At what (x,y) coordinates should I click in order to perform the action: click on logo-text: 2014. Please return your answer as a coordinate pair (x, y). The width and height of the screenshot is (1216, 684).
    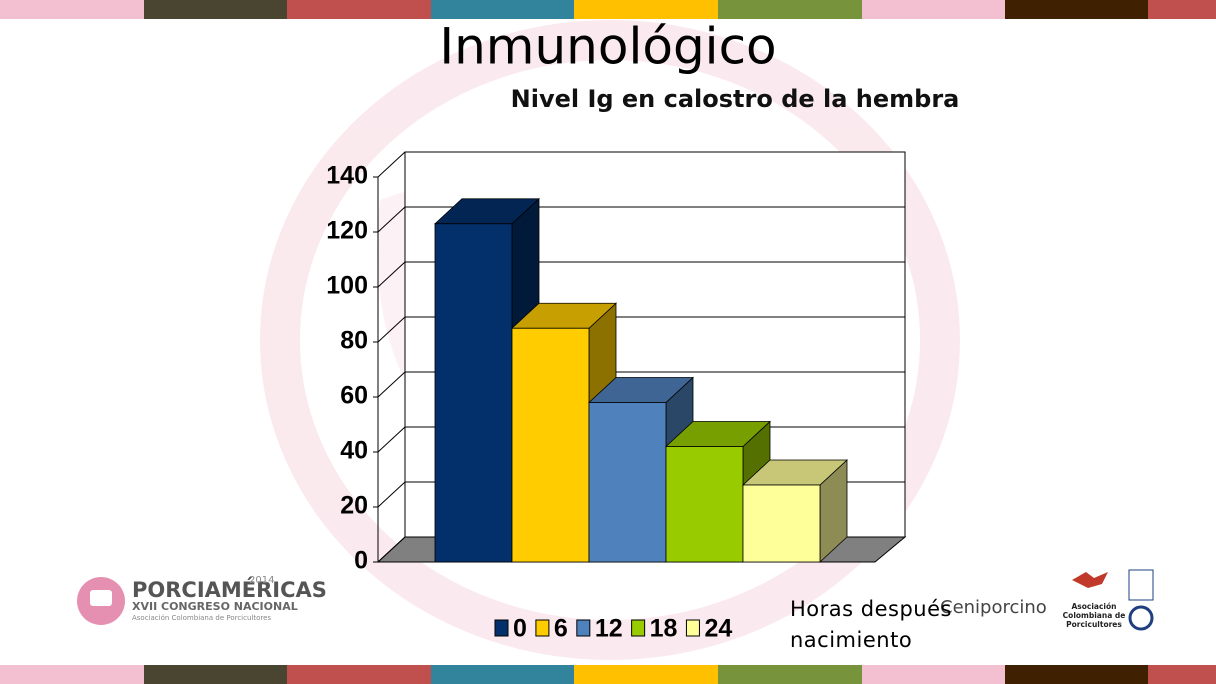
    Looking at the image, I should click on (261, 580).